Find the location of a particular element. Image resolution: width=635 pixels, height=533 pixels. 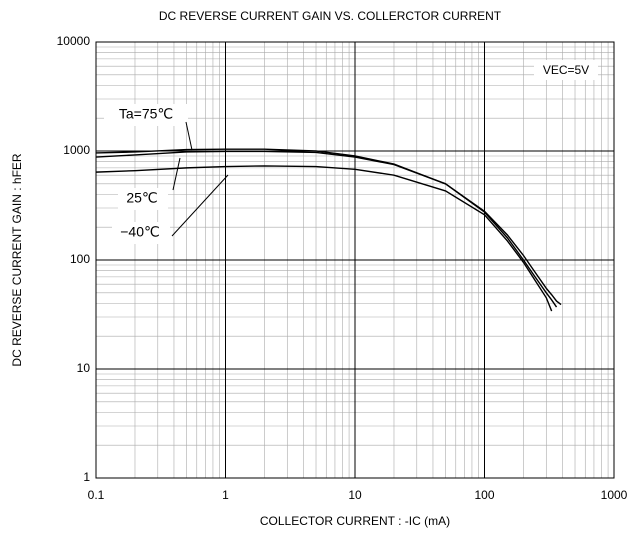

x-tick-label: 1 is located at coordinates (225, 495).